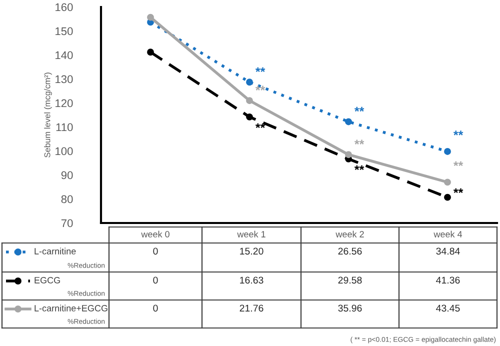 Image resolution: width=500 pixels, height=346 pixels. What do you see at coordinates (71, 308) in the screenshot?
I see `legend-label: L-carnitine+EGCG` at bounding box center [71, 308].